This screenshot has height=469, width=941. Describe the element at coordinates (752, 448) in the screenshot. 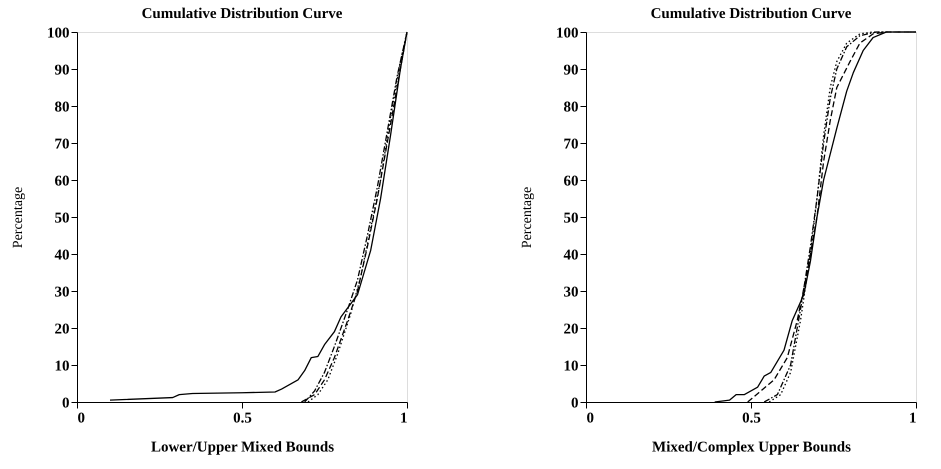

I see `x-axis-title: Mixed/Complex Upper Bounds` at that location.